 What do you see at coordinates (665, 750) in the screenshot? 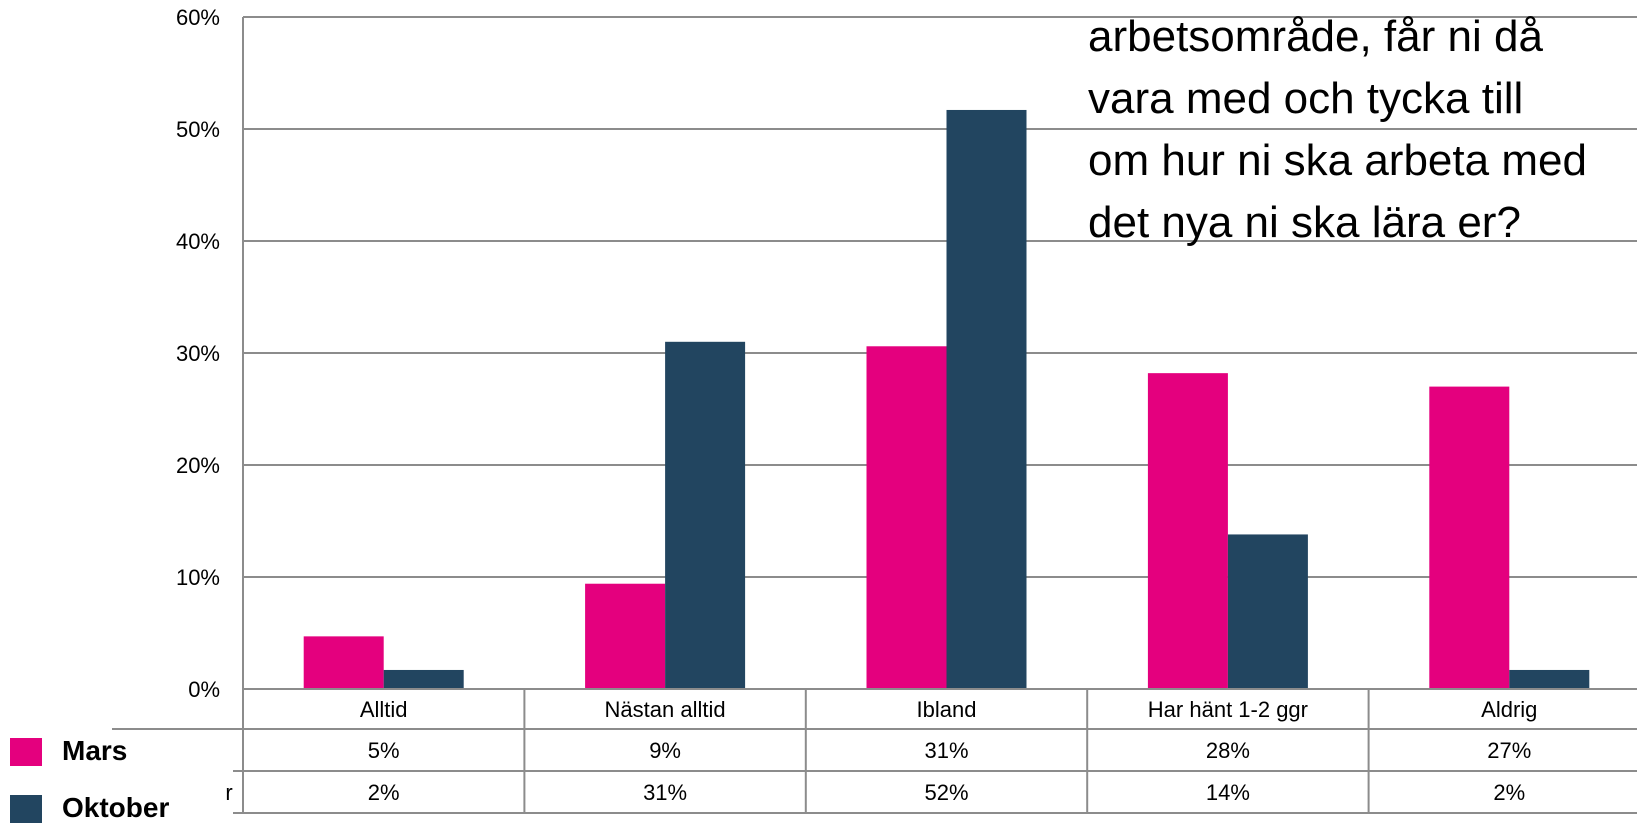
I see `table-cell-mars: 9%` at bounding box center [665, 750].